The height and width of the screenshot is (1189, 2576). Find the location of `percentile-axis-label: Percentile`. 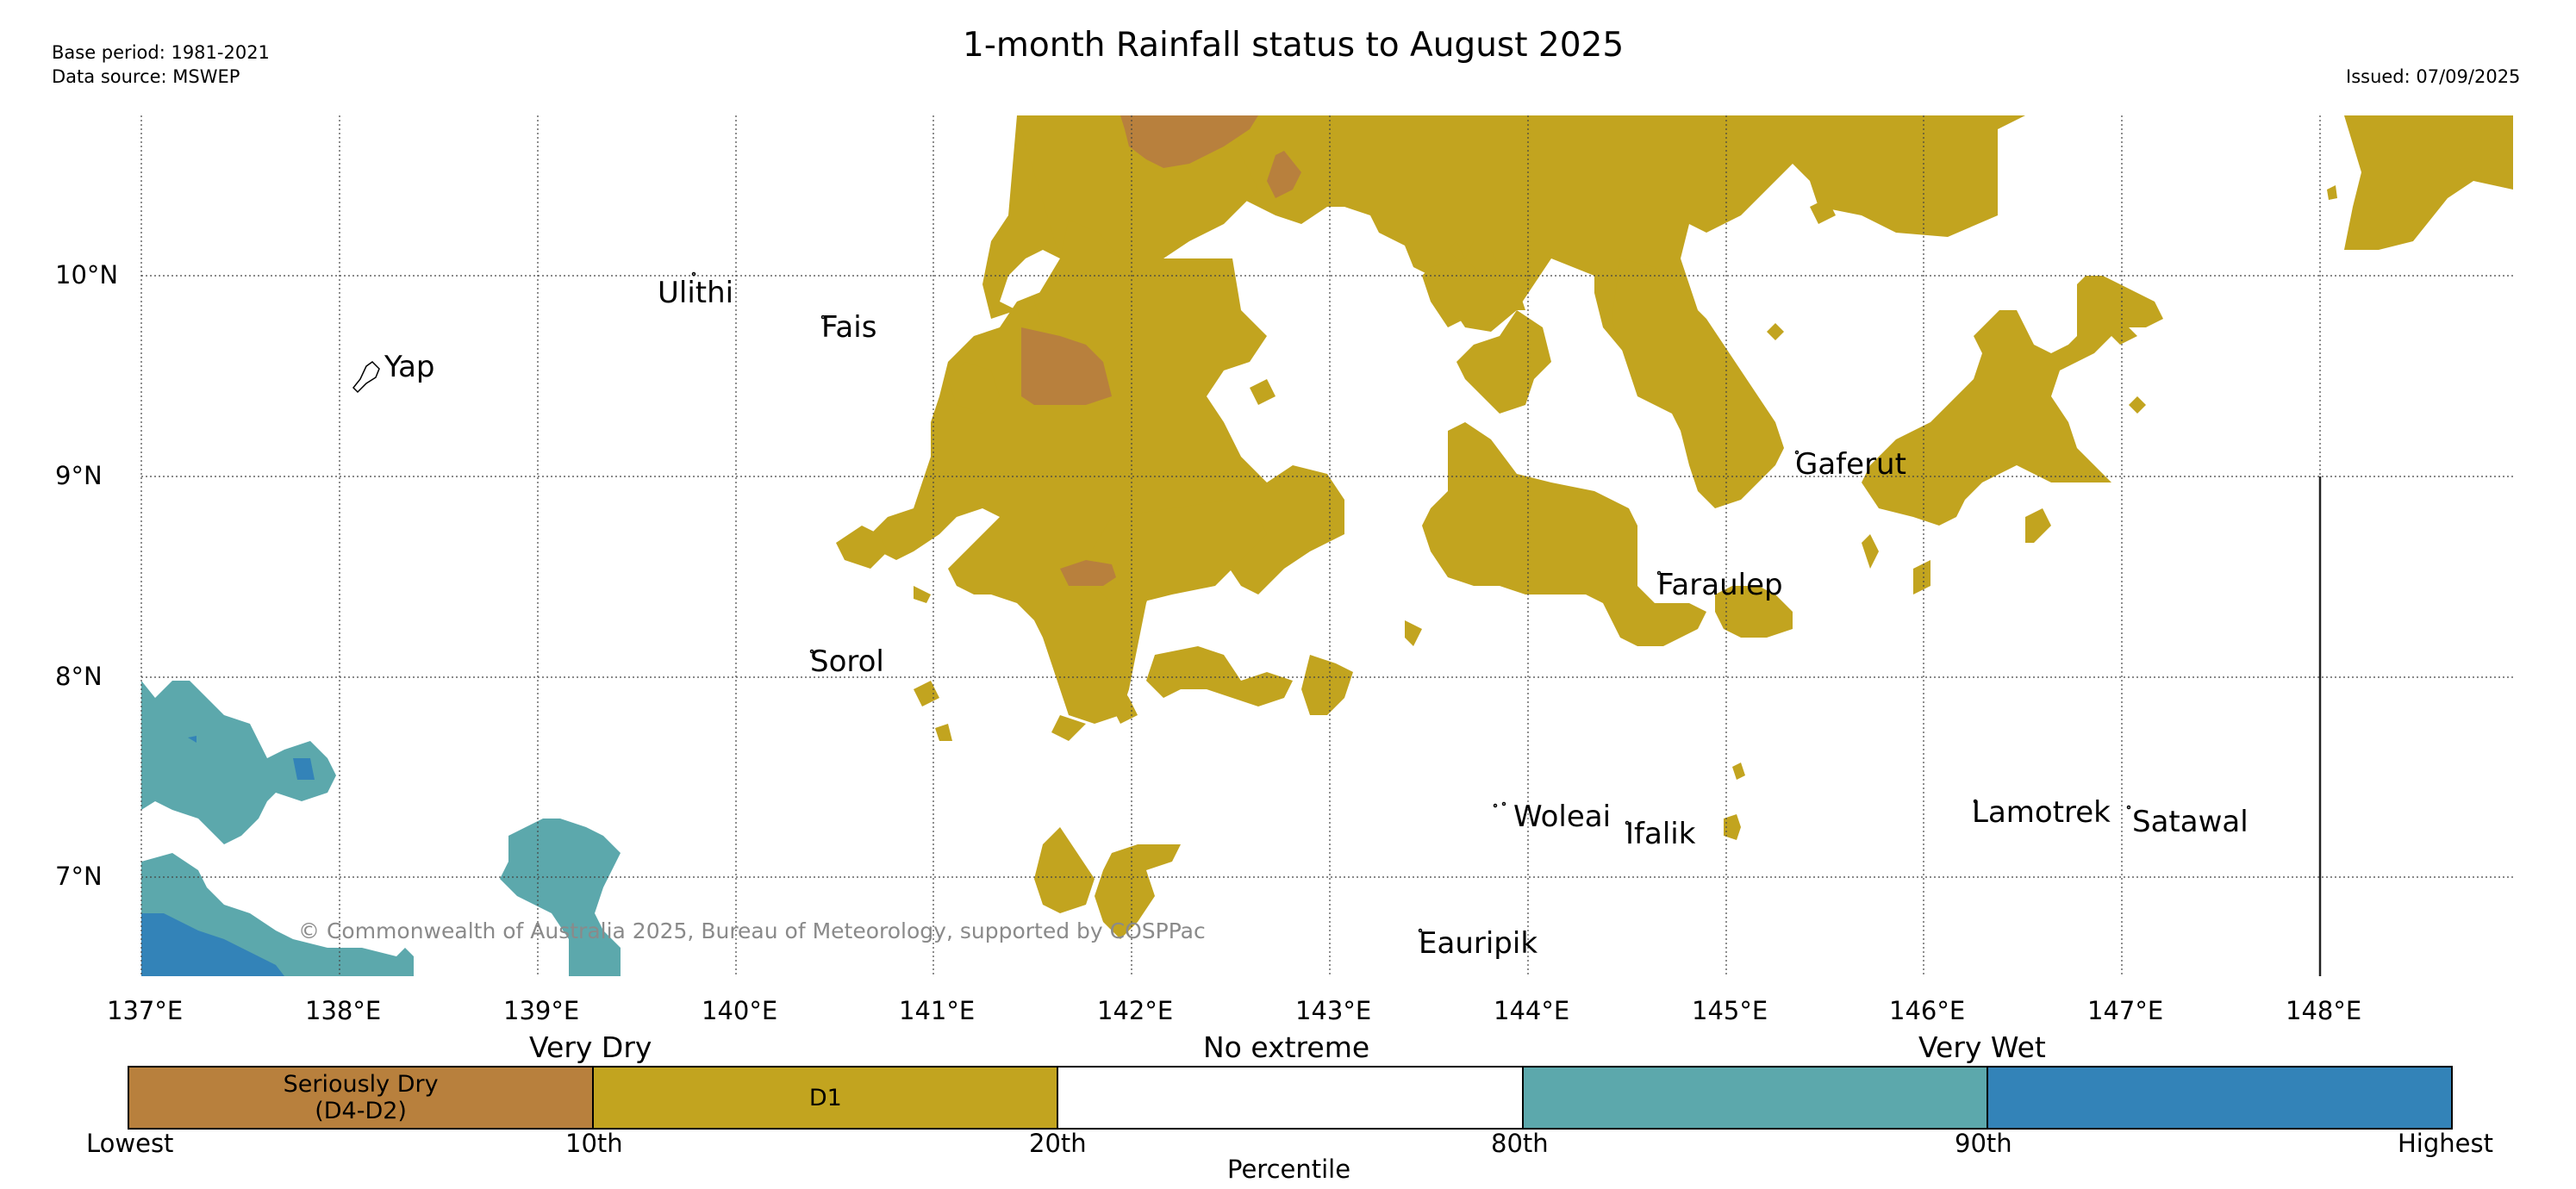

percentile-axis-label: Percentile is located at coordinates (1289, 1169).